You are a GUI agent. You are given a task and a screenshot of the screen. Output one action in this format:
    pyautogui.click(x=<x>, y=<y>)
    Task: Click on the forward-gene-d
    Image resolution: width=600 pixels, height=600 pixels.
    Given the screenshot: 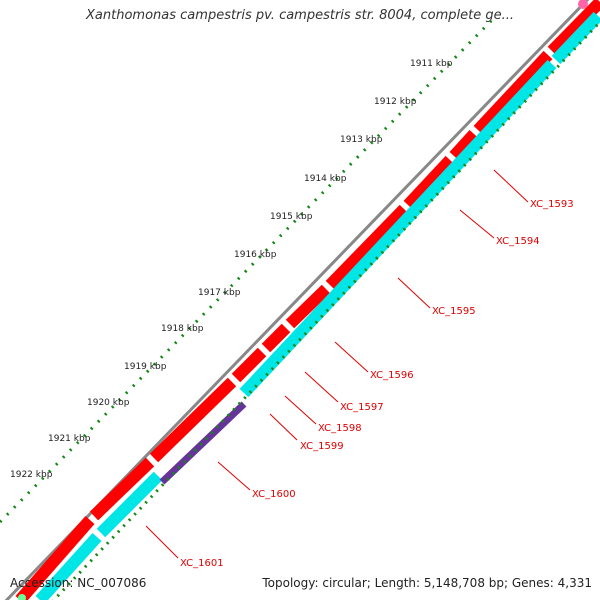 What is the action you would take?
    pyautogui.click(x=249, y=365)
    